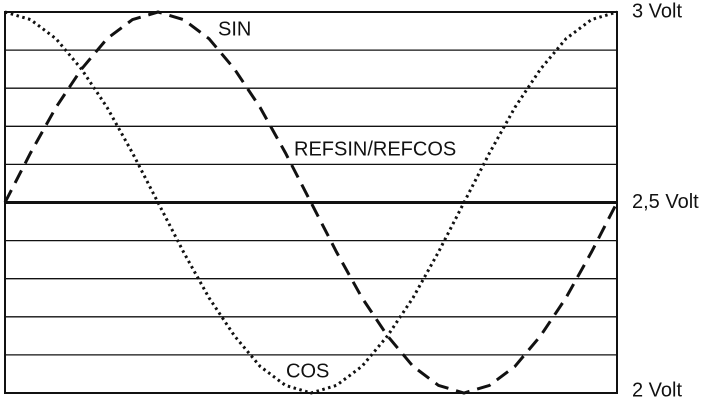 This screenshot has width=720, height=402. What do you see at coordinates (375, 149) in the screenshot?
I see `annotation: REFSIN/REFCOS` at bounding box center [375, 149].